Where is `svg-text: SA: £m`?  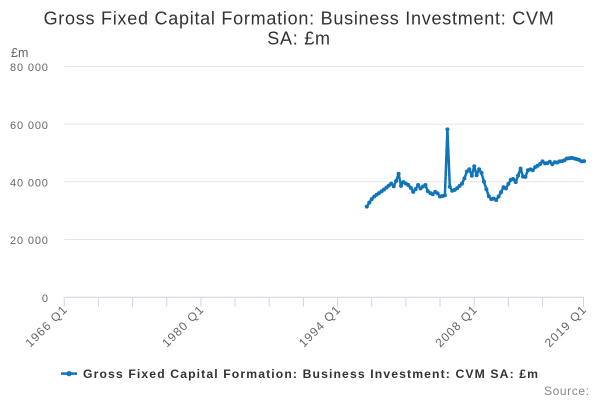
svg-text: SA: £m is located at coordinates (298, 39).